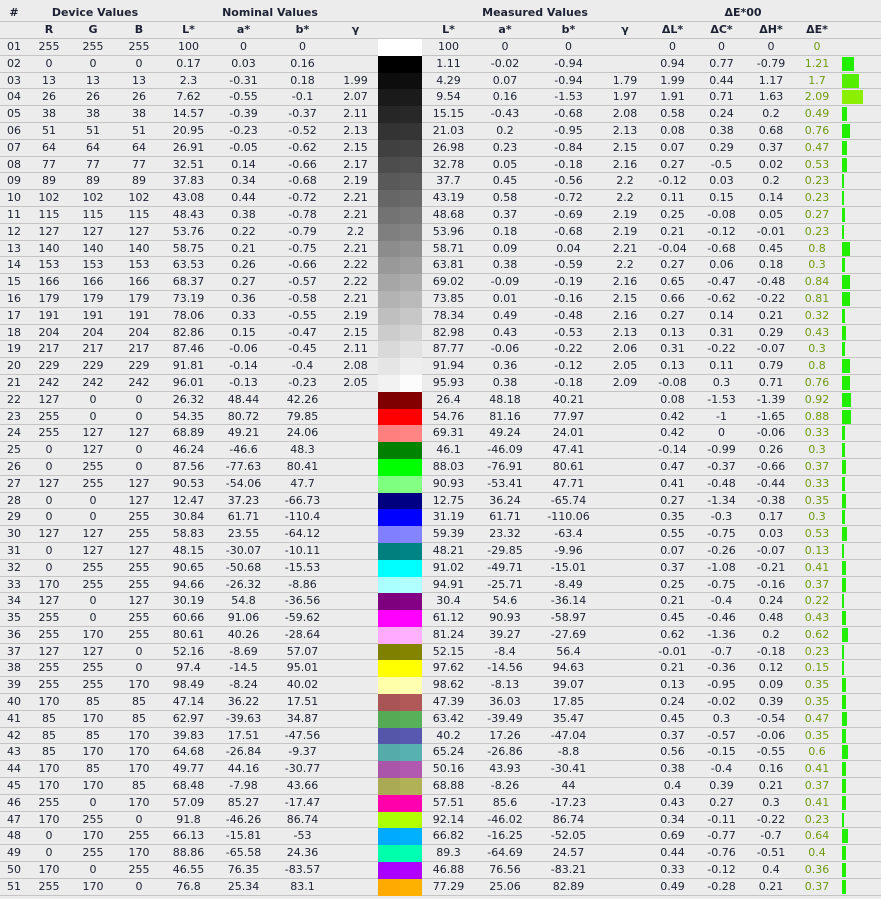 This screenshot has height=899, width=881. What do you see at coordinates (93, 382) in the screenshot?
I see `cell-g: 242` at bounding box center [93, 382].